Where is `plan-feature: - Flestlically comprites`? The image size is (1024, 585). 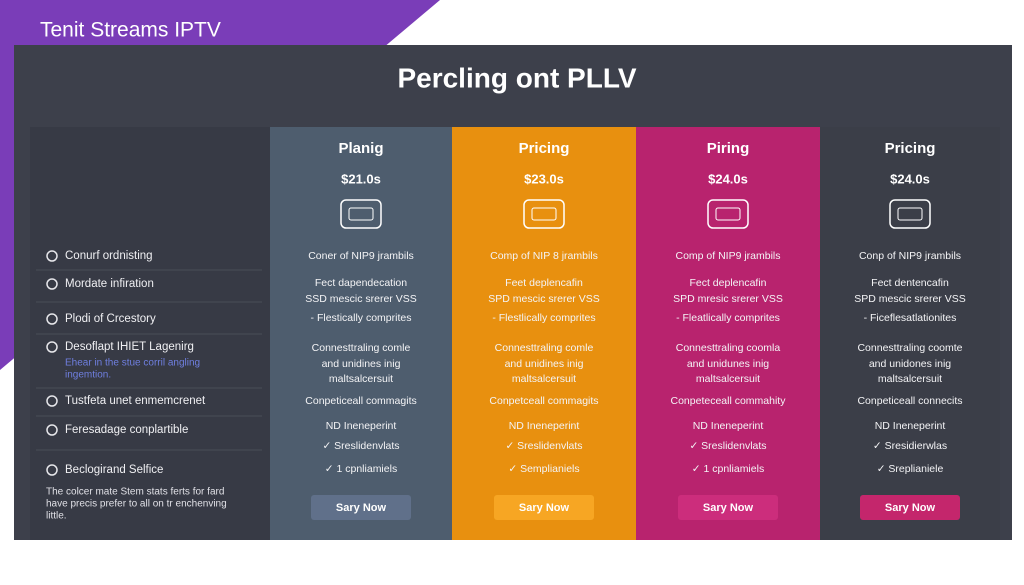 plan-feature: - Flestlically comprites is located at coordinates (543, 318).